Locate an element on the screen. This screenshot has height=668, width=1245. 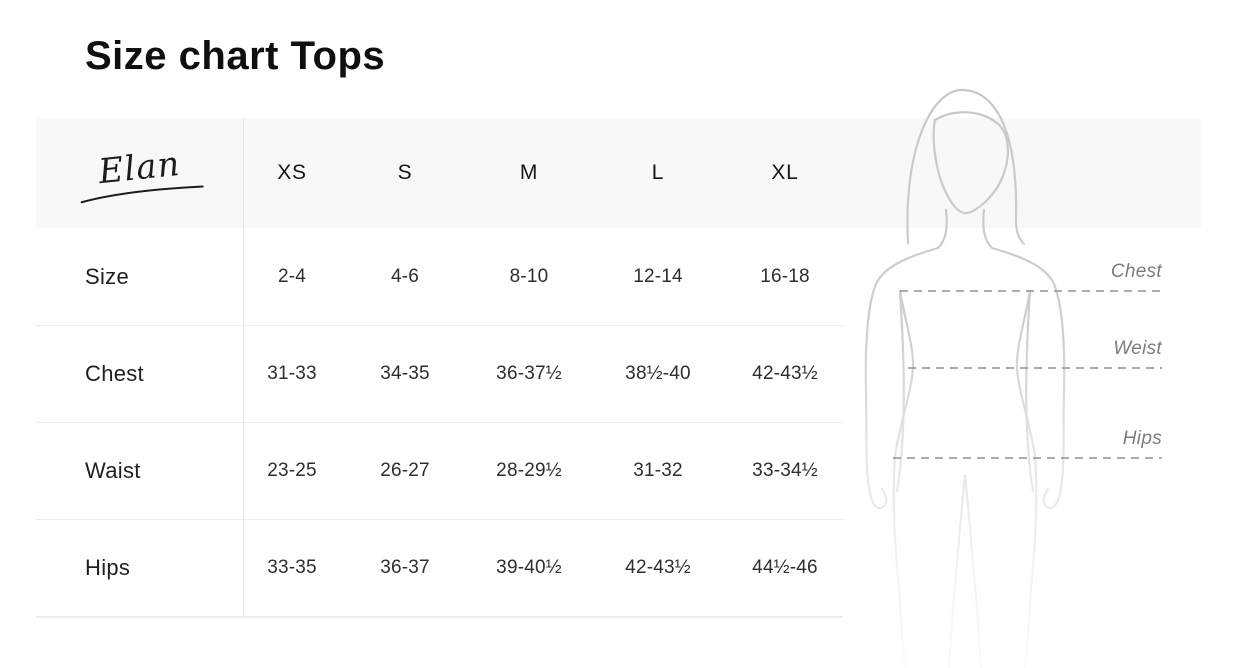
hair-outline is located at coordinates (966, 167).